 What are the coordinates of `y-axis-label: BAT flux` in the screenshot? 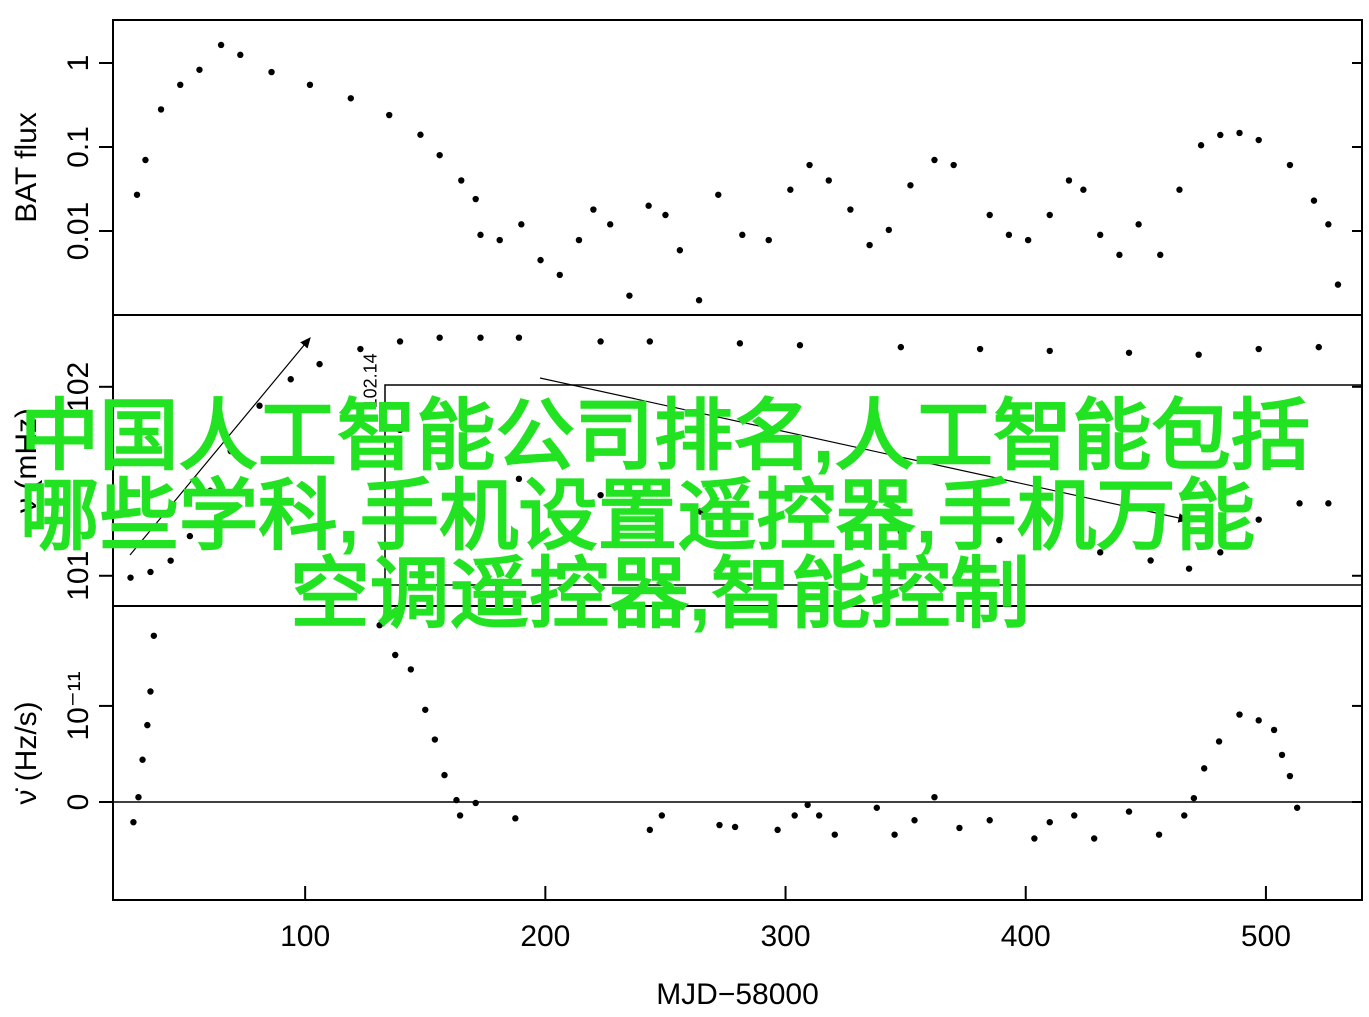 It's located at (26, 167).